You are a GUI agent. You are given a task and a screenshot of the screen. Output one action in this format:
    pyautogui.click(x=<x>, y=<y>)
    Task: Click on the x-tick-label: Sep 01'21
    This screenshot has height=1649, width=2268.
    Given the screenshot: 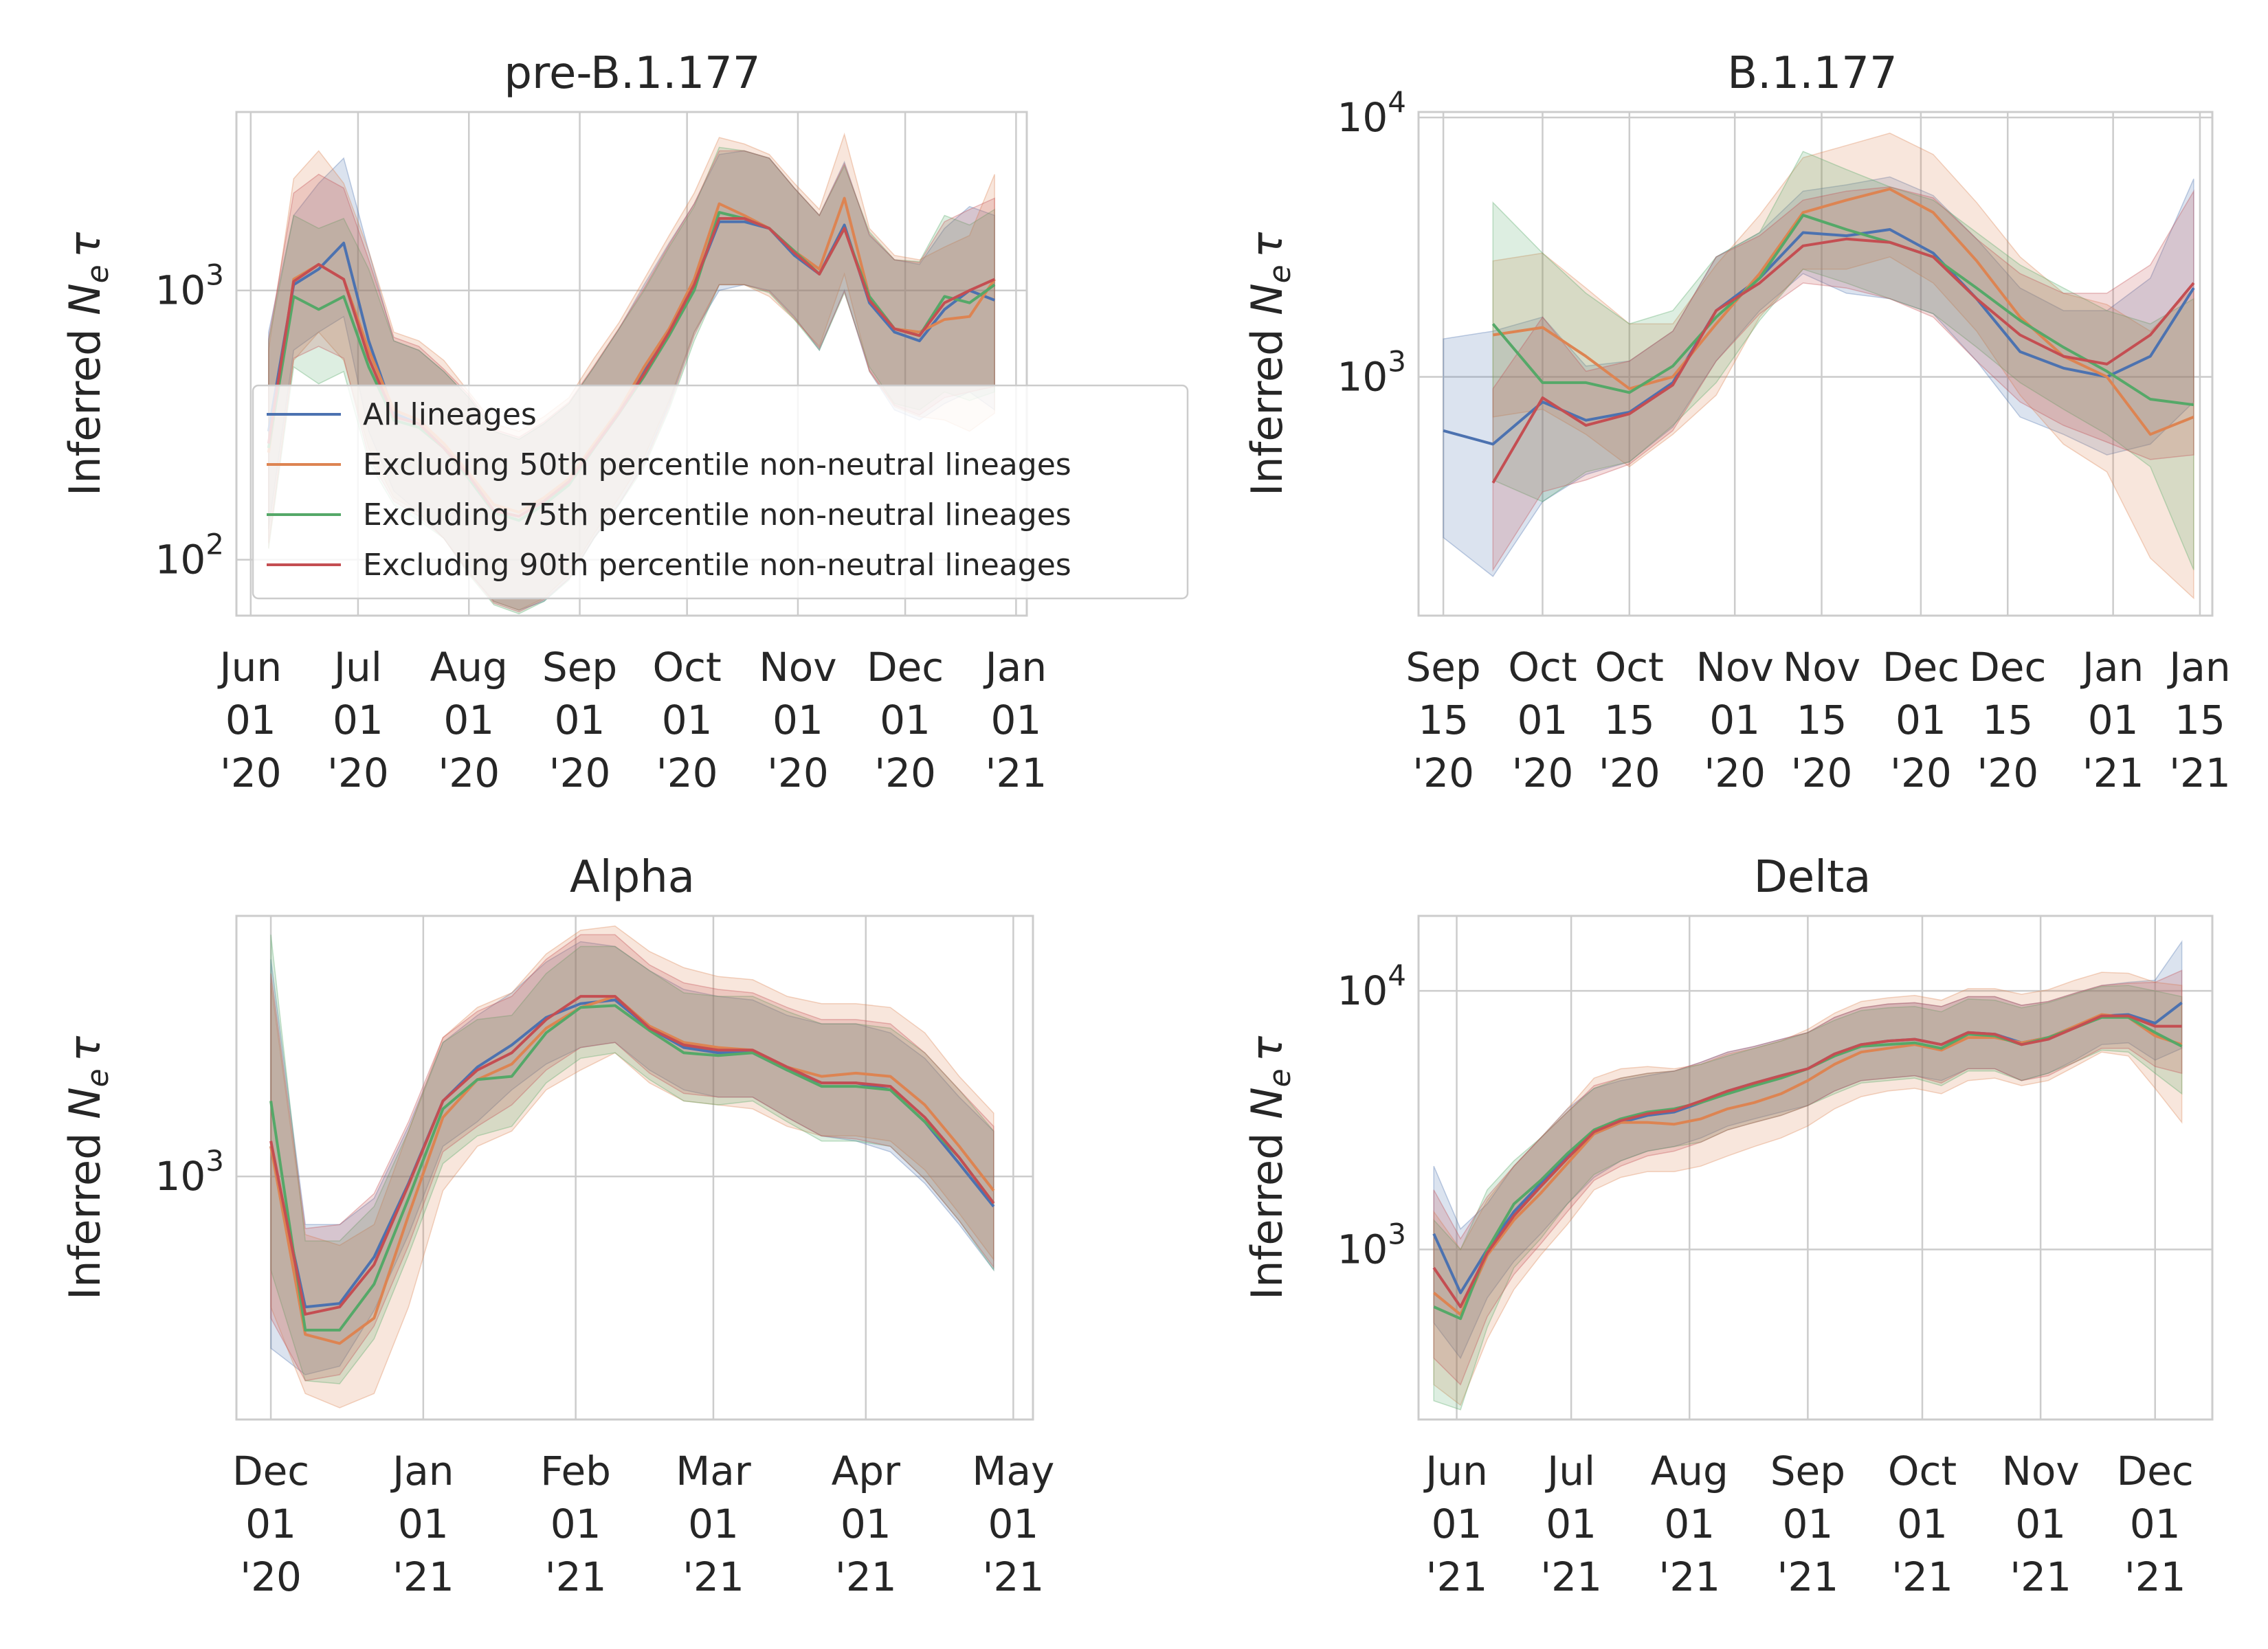 What is the action you would take?
    pyautogui.click(x=1807, y=1524)
    